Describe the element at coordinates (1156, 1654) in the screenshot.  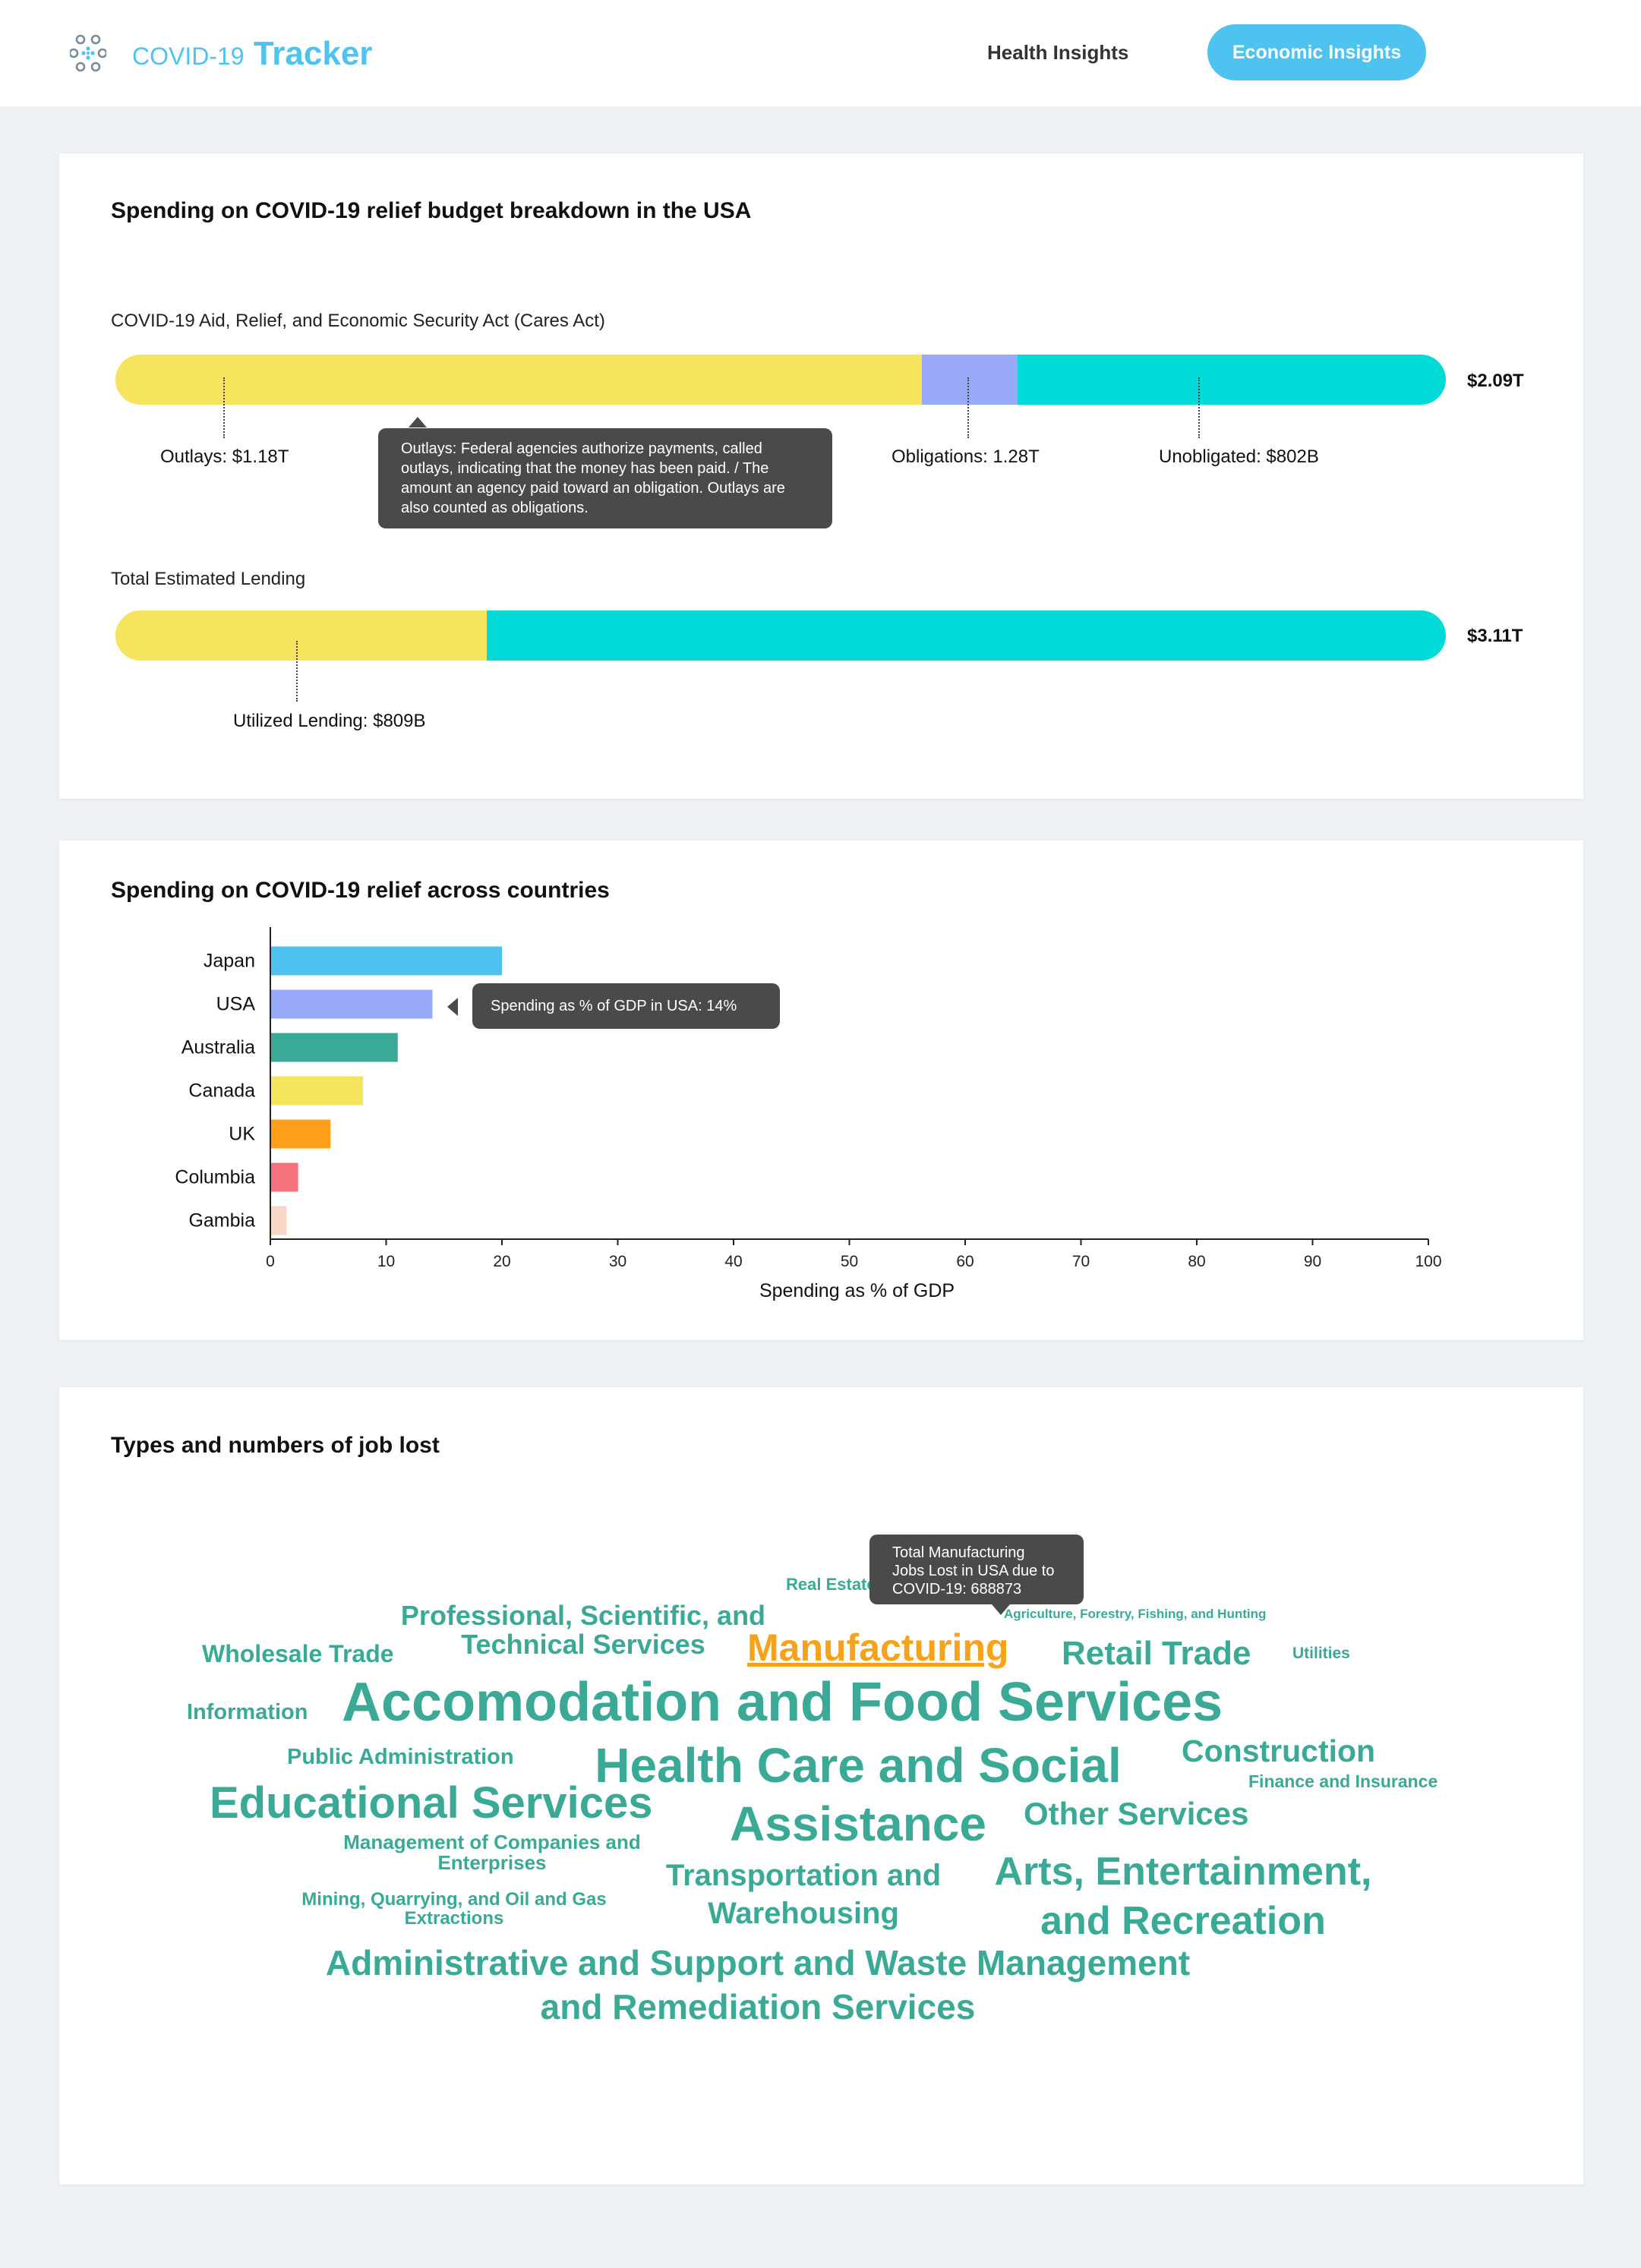
I see `word-retail-trade: Retail Trade` at that location.